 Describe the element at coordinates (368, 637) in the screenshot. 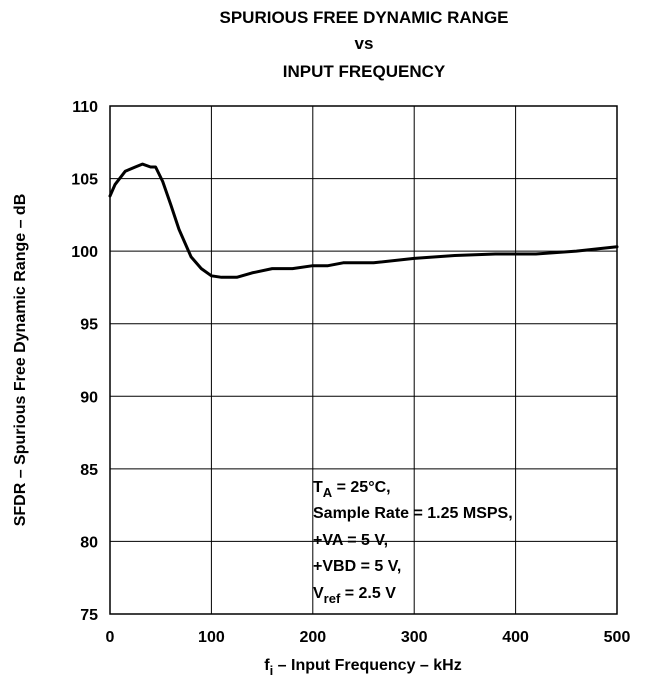

I see `x-tick-labels: 0 100 200 300 400 500` at that location.